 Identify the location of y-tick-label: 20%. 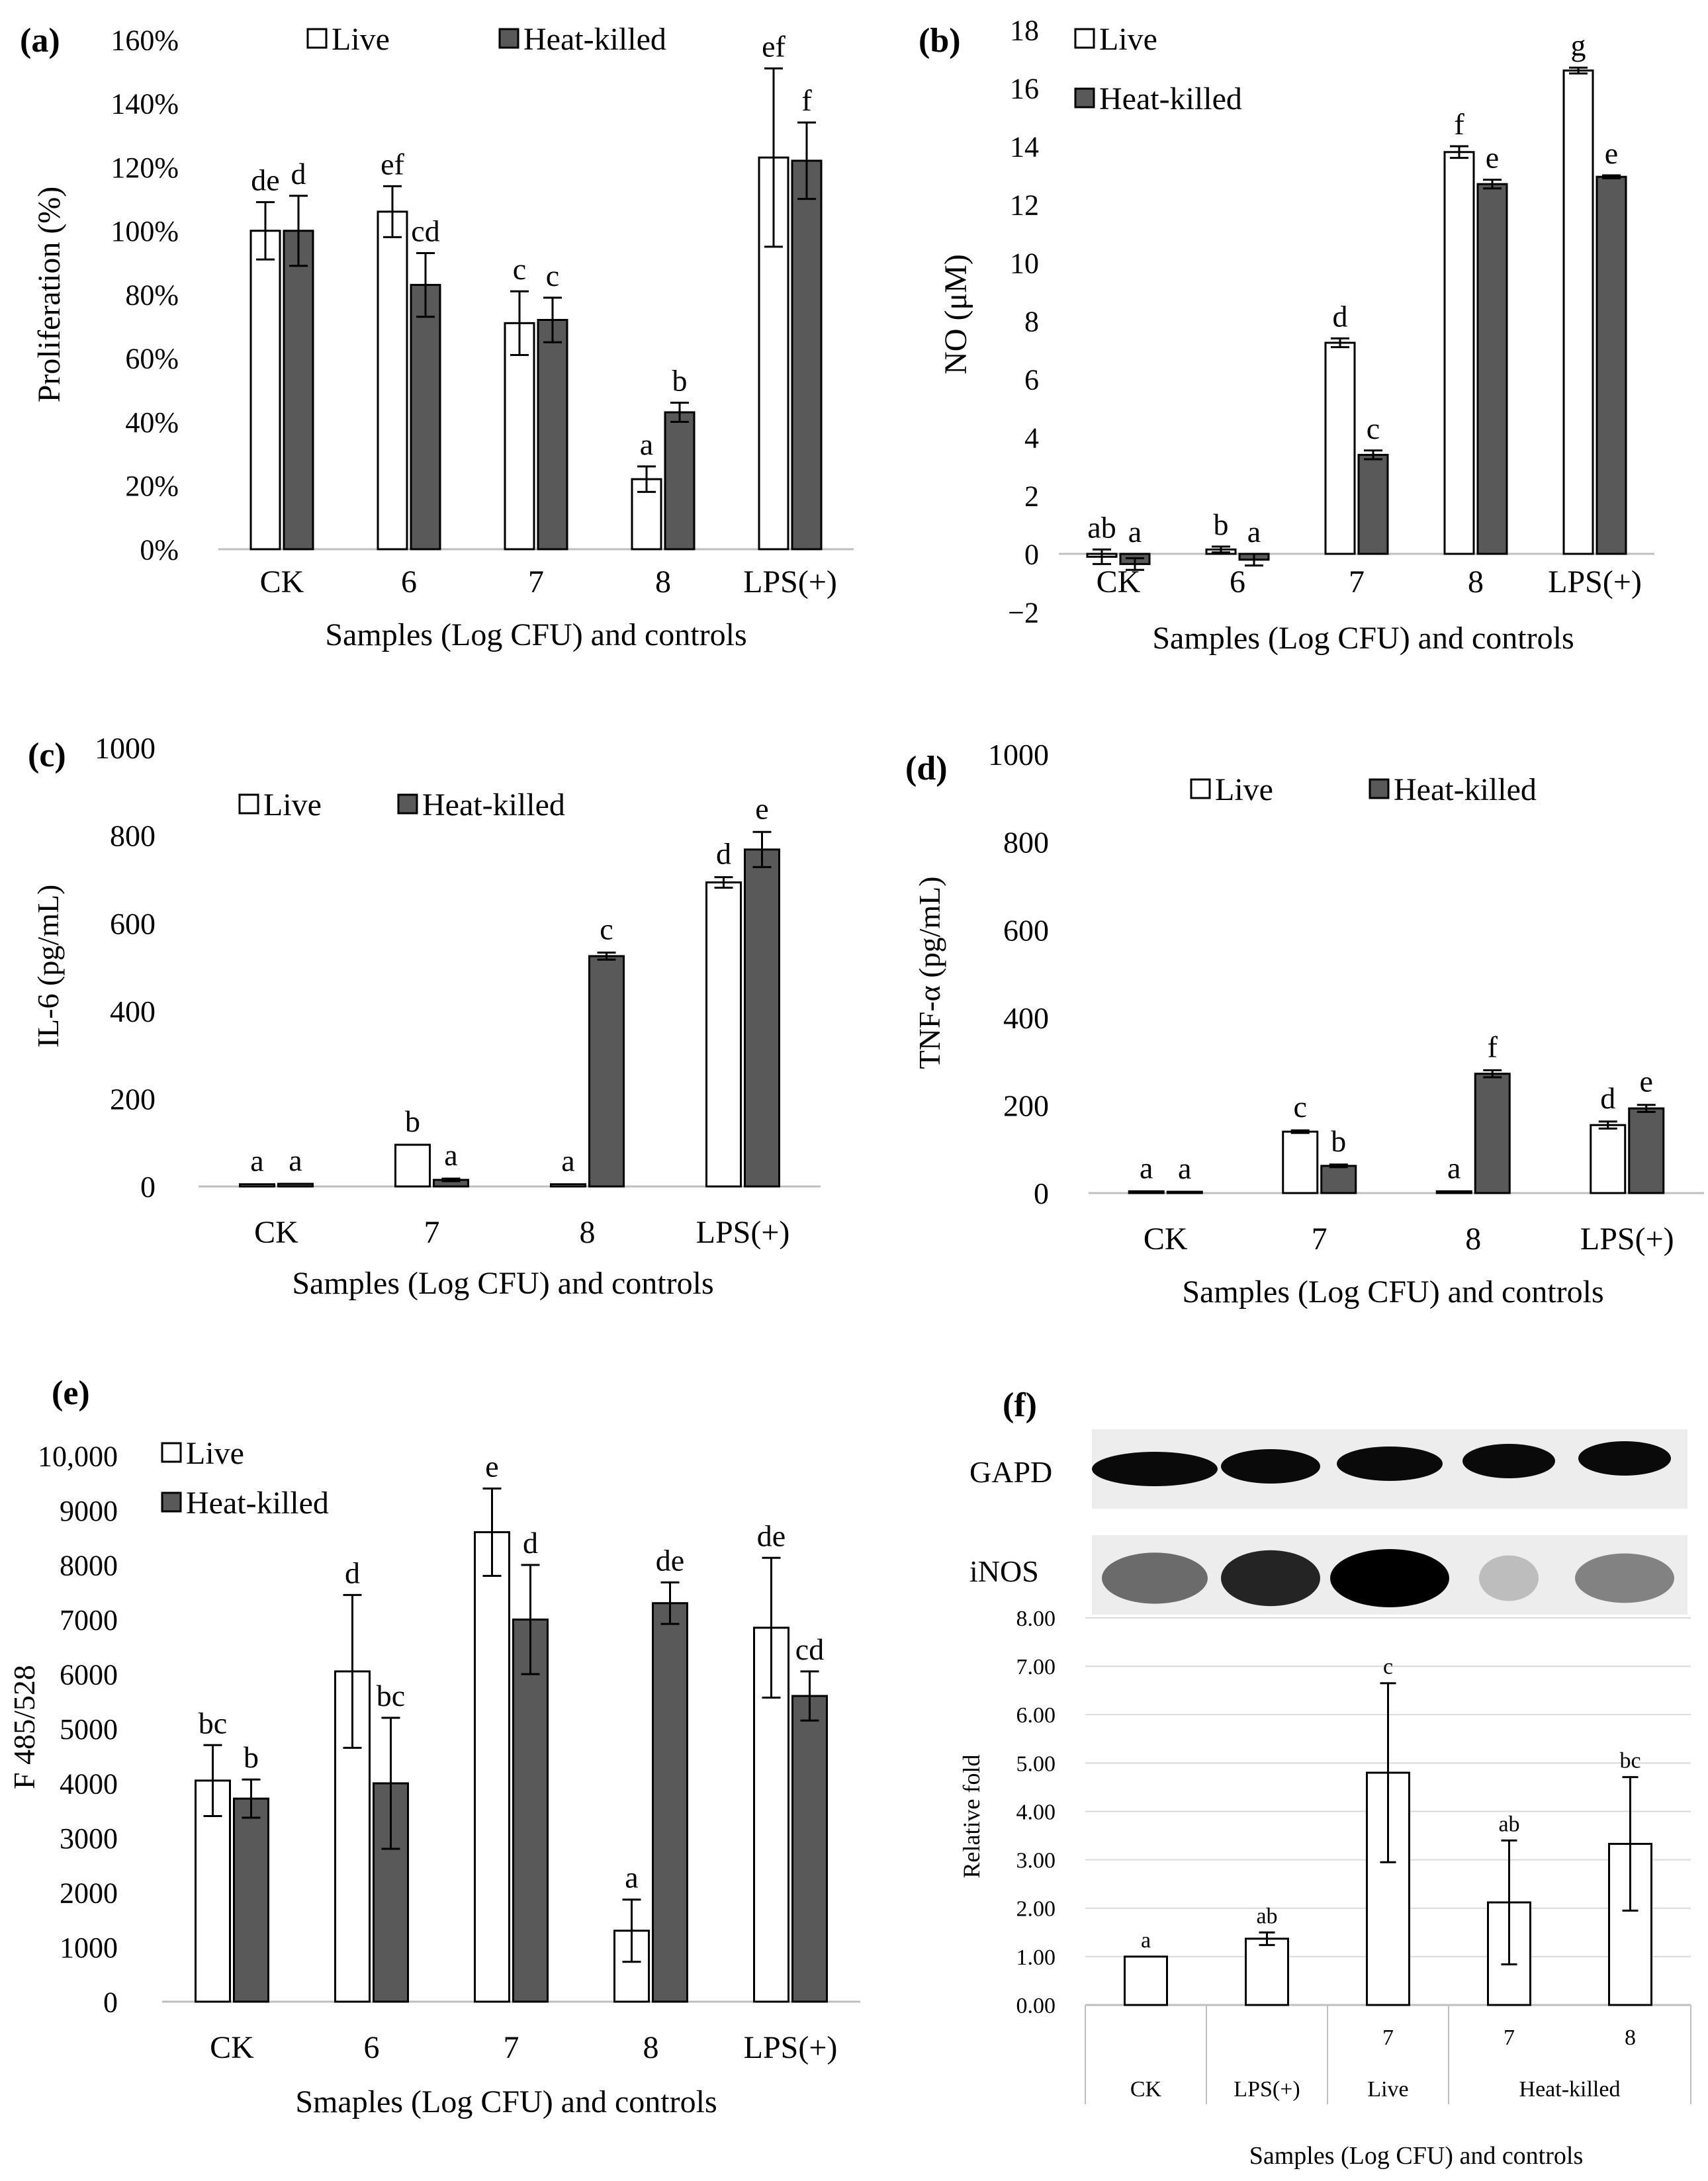
(152, 486).